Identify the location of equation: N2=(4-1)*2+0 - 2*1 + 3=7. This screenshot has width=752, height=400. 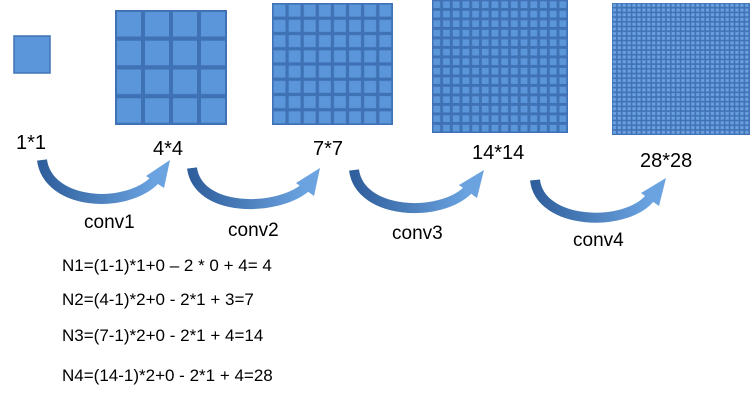
(158, 299).